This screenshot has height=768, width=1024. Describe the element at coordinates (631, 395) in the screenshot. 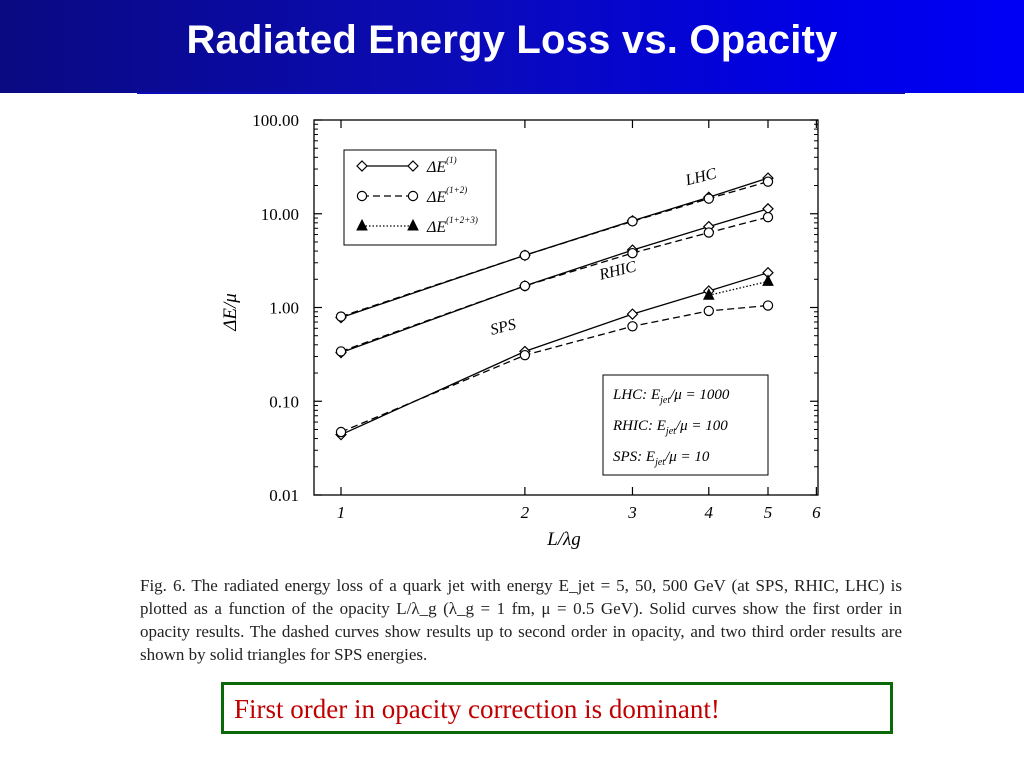

I see `info-collider: LHC:` at that location.